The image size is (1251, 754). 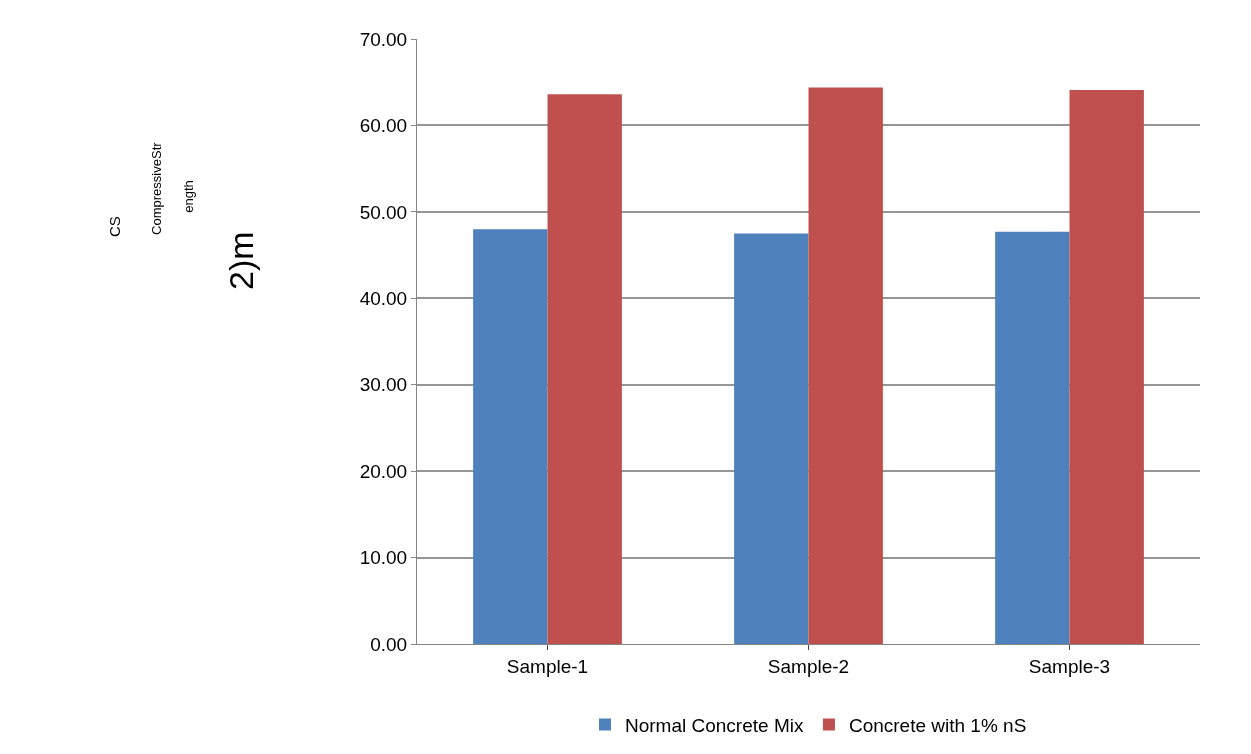 I want to click on y-tick-label: 20.00, so click(x=383, y=471).